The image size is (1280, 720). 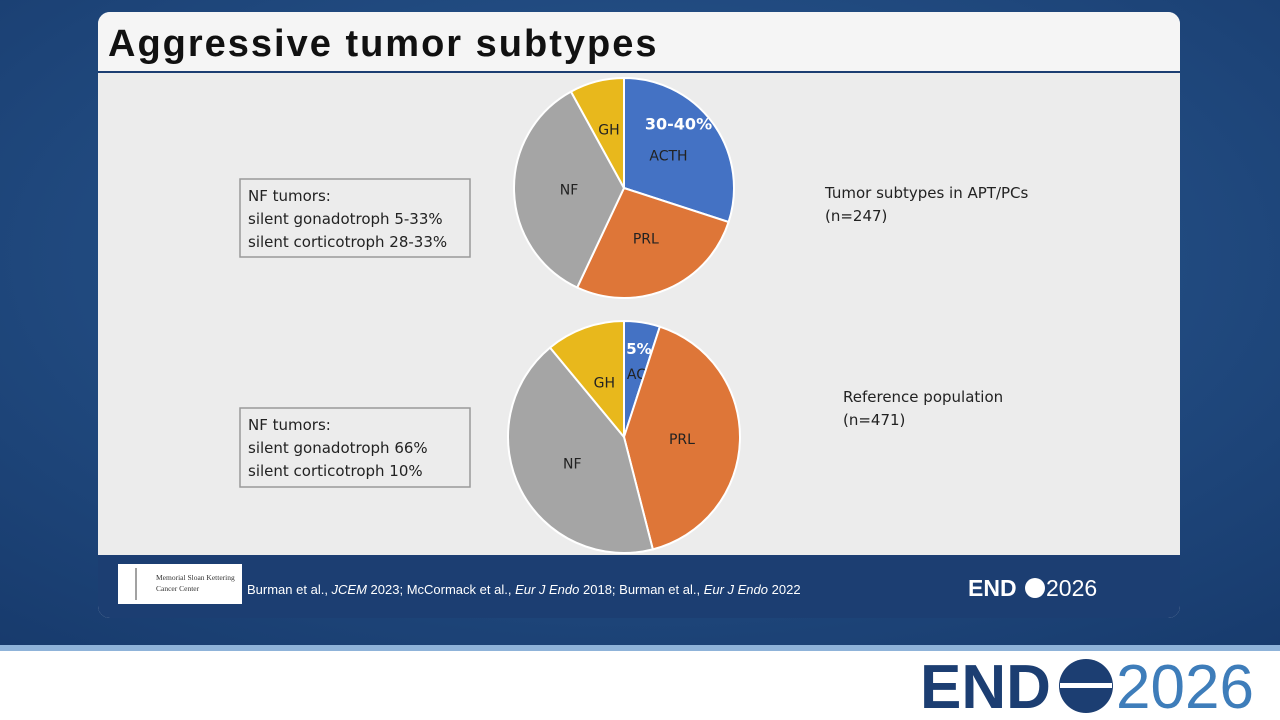 What do you see at coordinates (1035, 588) in the screenshot?
I see `logo-o` at bounding box center [1035, 588].